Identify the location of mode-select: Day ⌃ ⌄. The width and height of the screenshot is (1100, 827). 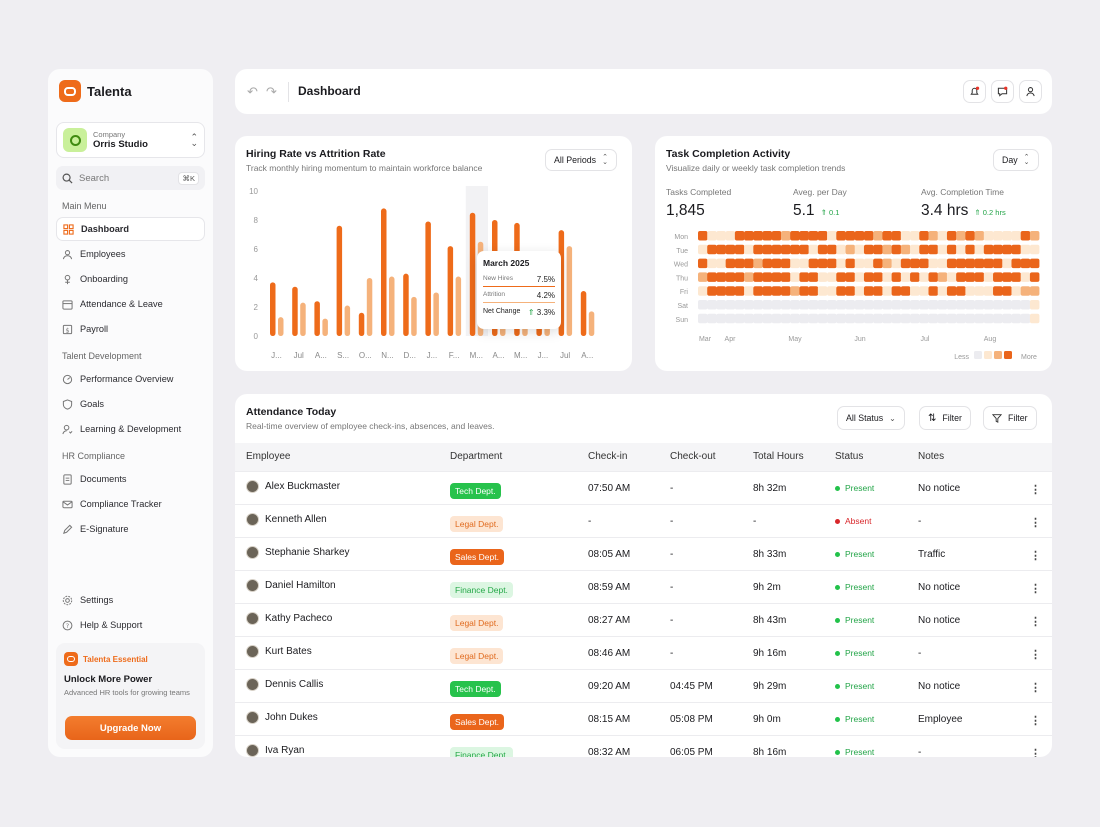
(1016, 160).